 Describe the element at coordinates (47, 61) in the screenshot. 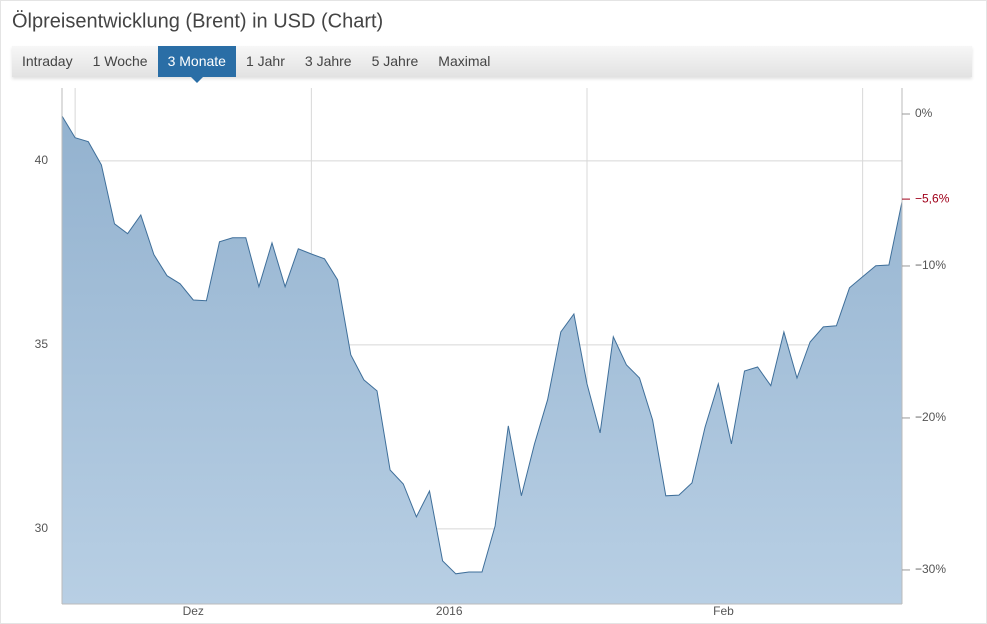

I see `range-tab: Intraday` at that location.